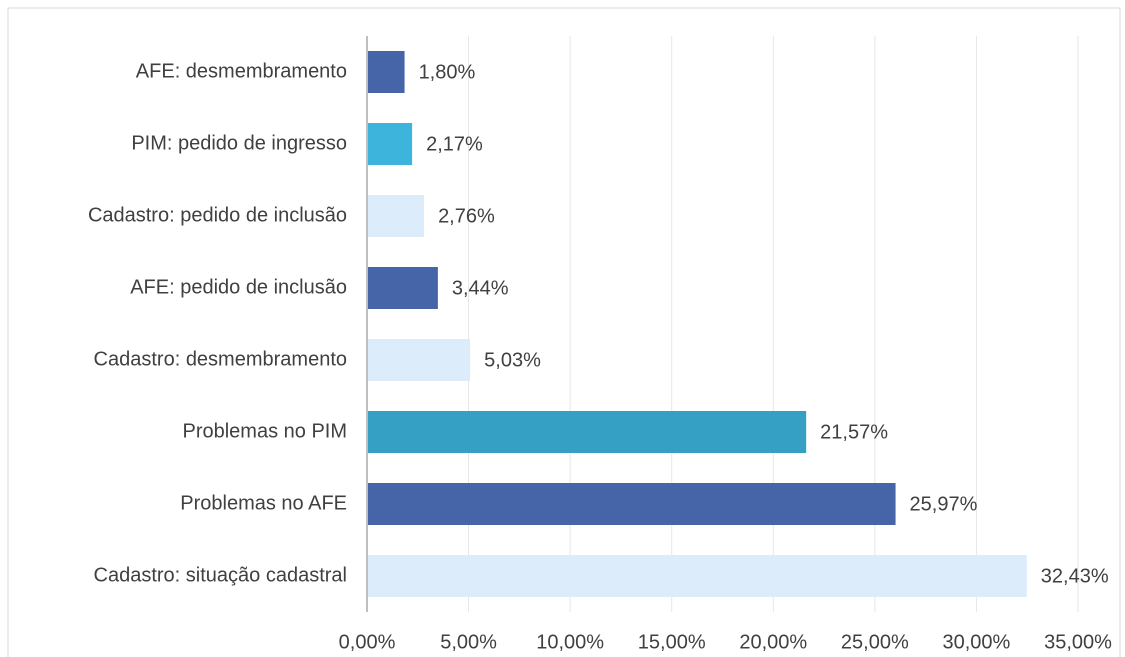 The height and width of the screenshot is (657, 1125). What do you see at coordinates (239, 143) in the screenshot?
I see `y-tick-label: PIM: pedido de ingresso` at bounding box center [239, 143].